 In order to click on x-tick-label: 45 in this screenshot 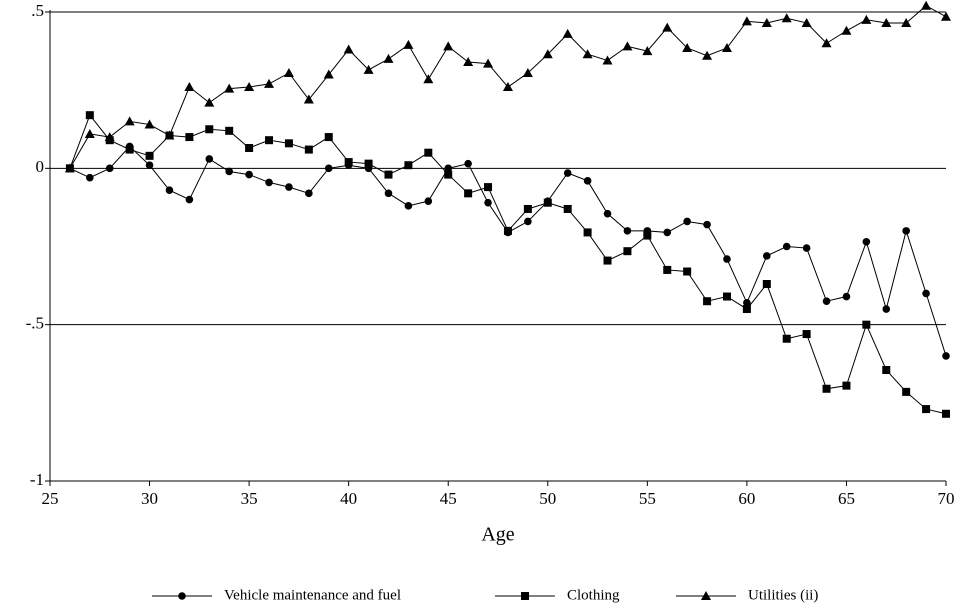, I will do `click(448, 498)`.